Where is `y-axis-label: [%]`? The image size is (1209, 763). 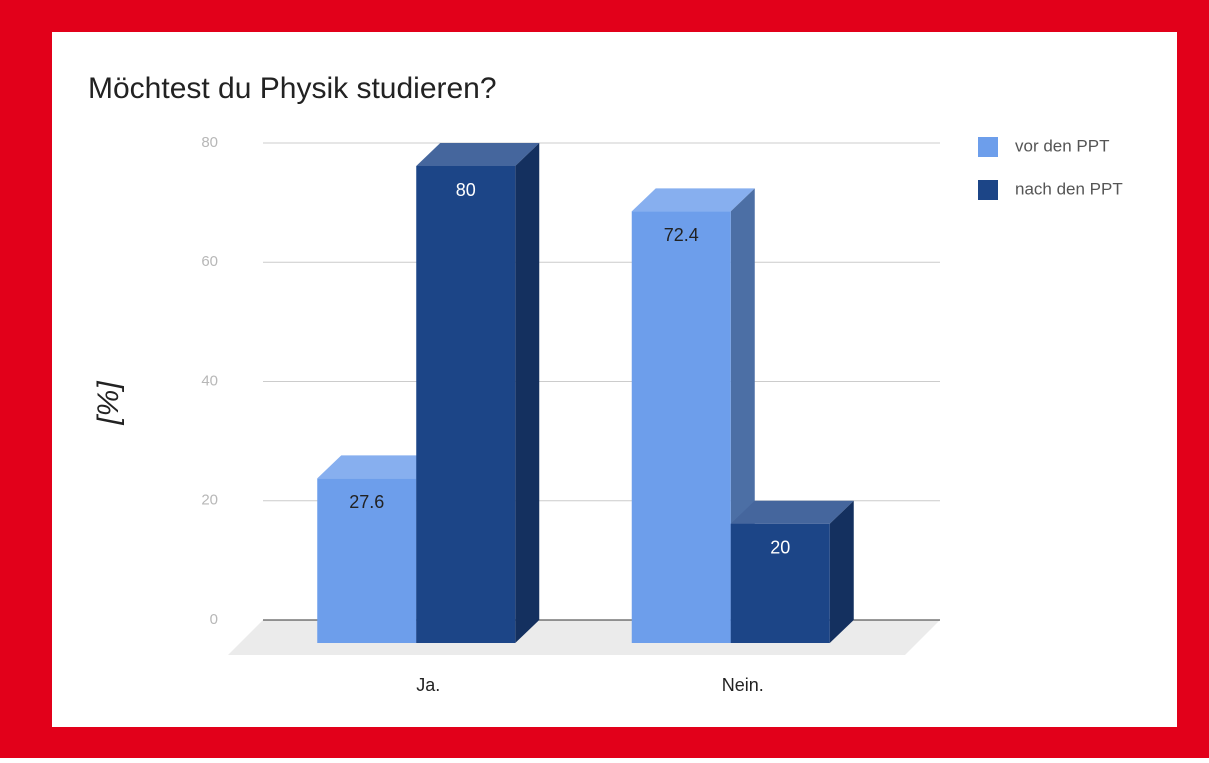
y-axis-label: [%] is located at coordinates (108, 403).